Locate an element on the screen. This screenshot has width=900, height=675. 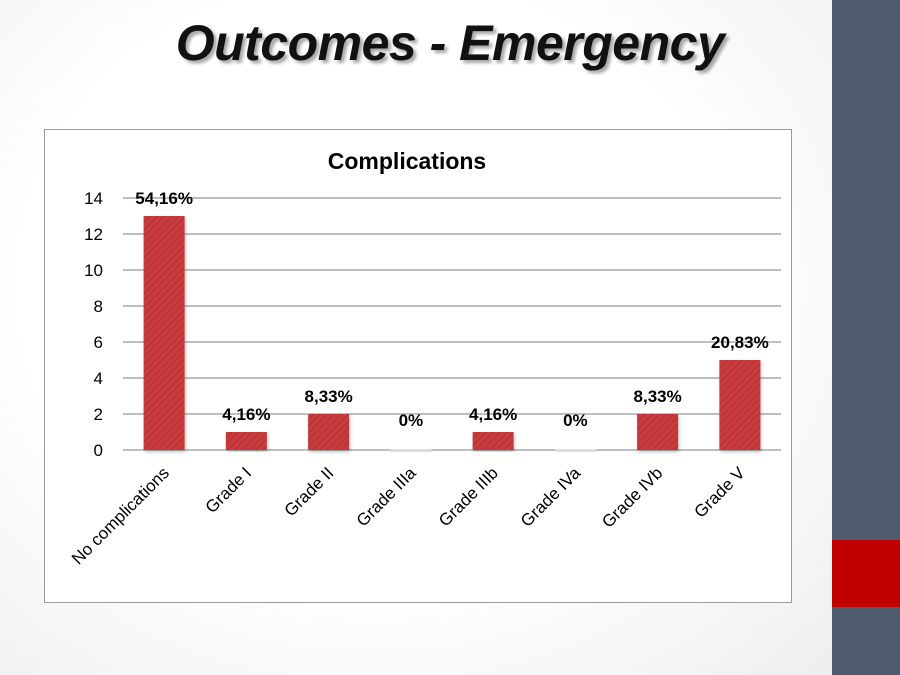
y-tick-label: 8 is located at coordinates (98, 306).